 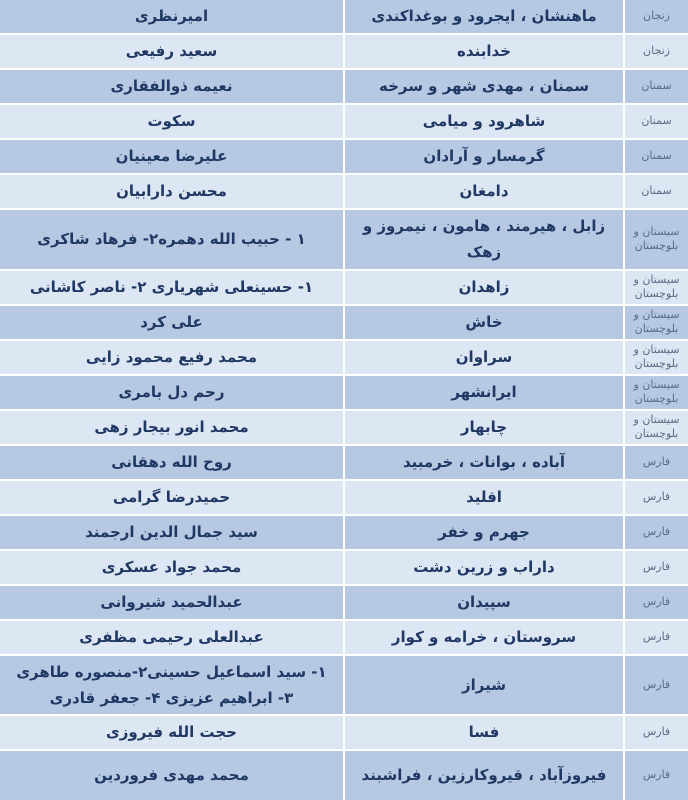 What do you see at coordinates (344, 156) in the screenshot?
I see `table-row: سمنان گرمسار و آرادان علیرضا معینیان` at bounding box center [344, 156].